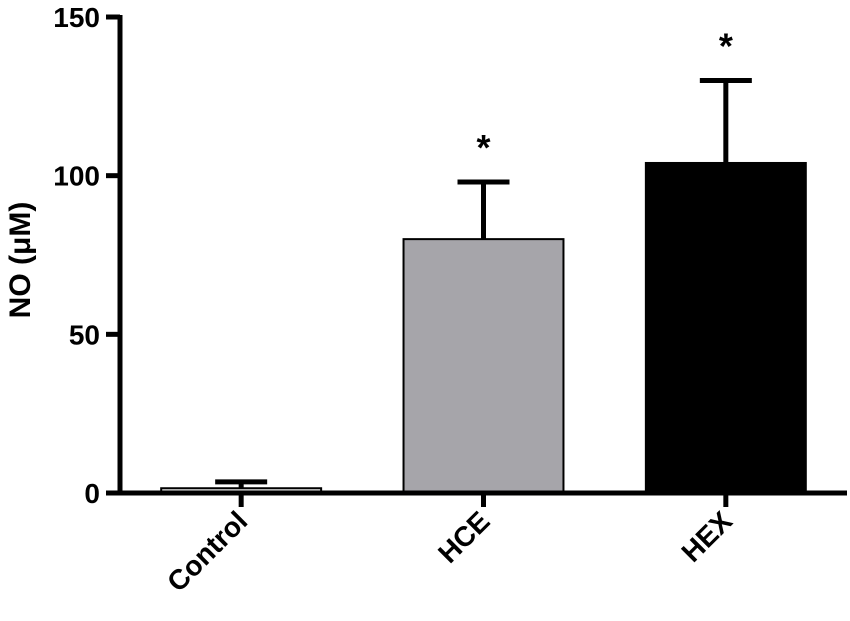  Describe the element at coordinates (725, 327) in the screenshot. I see `bar-hex` at that location.